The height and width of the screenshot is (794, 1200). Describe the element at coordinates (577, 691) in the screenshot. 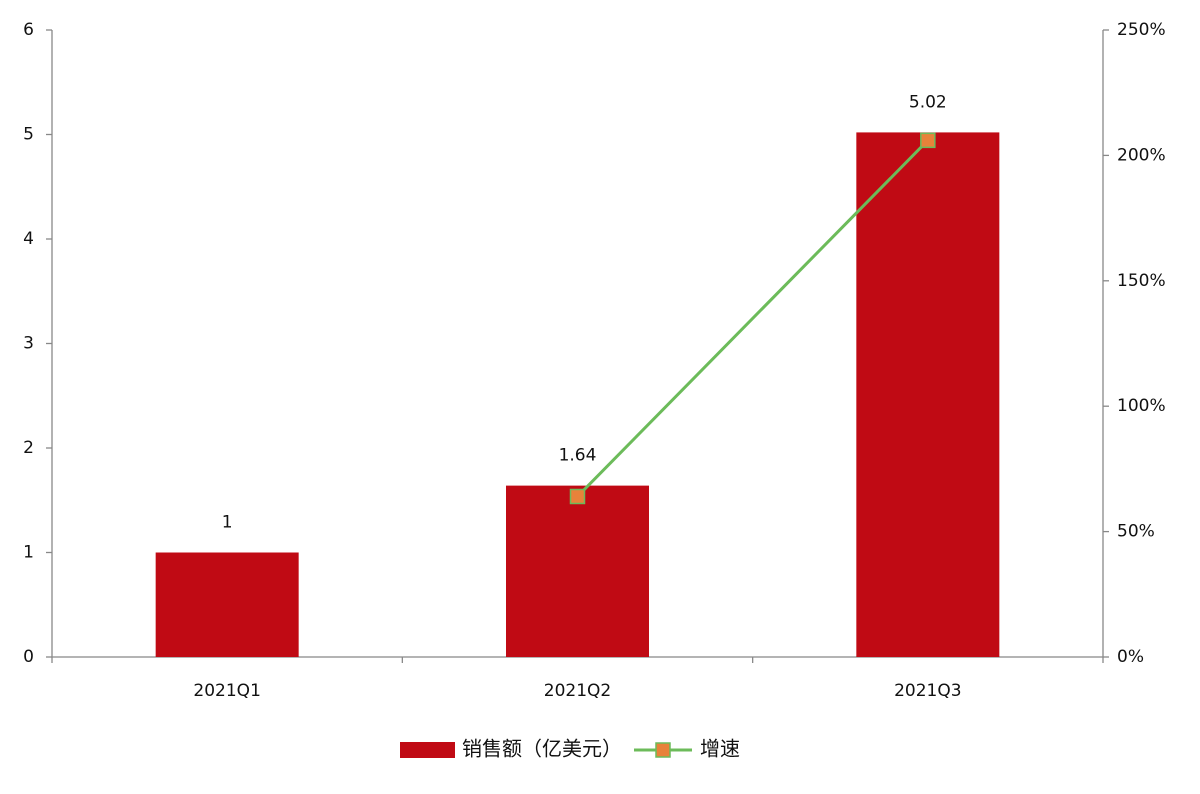

I see `x-tick-label: 2021Q2` at that location.